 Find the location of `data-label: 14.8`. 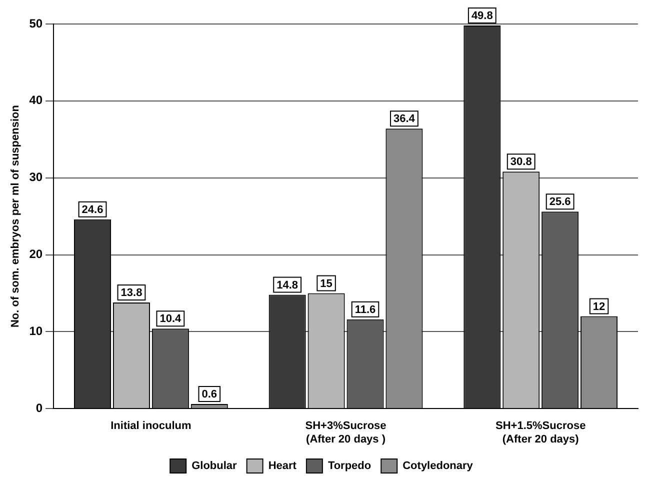

data-label: 14.8 is located at coordinates (287, 285).